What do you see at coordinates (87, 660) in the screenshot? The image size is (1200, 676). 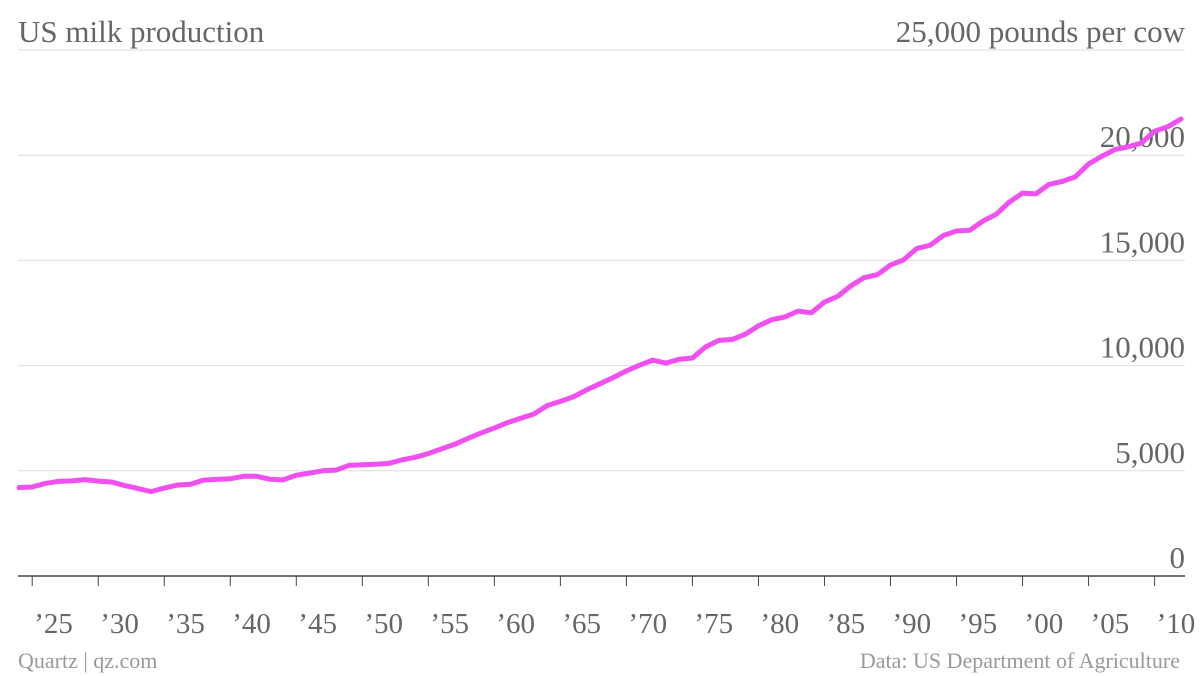 I see `source: Quartz | qz.com` at bounding box center [87, 660].